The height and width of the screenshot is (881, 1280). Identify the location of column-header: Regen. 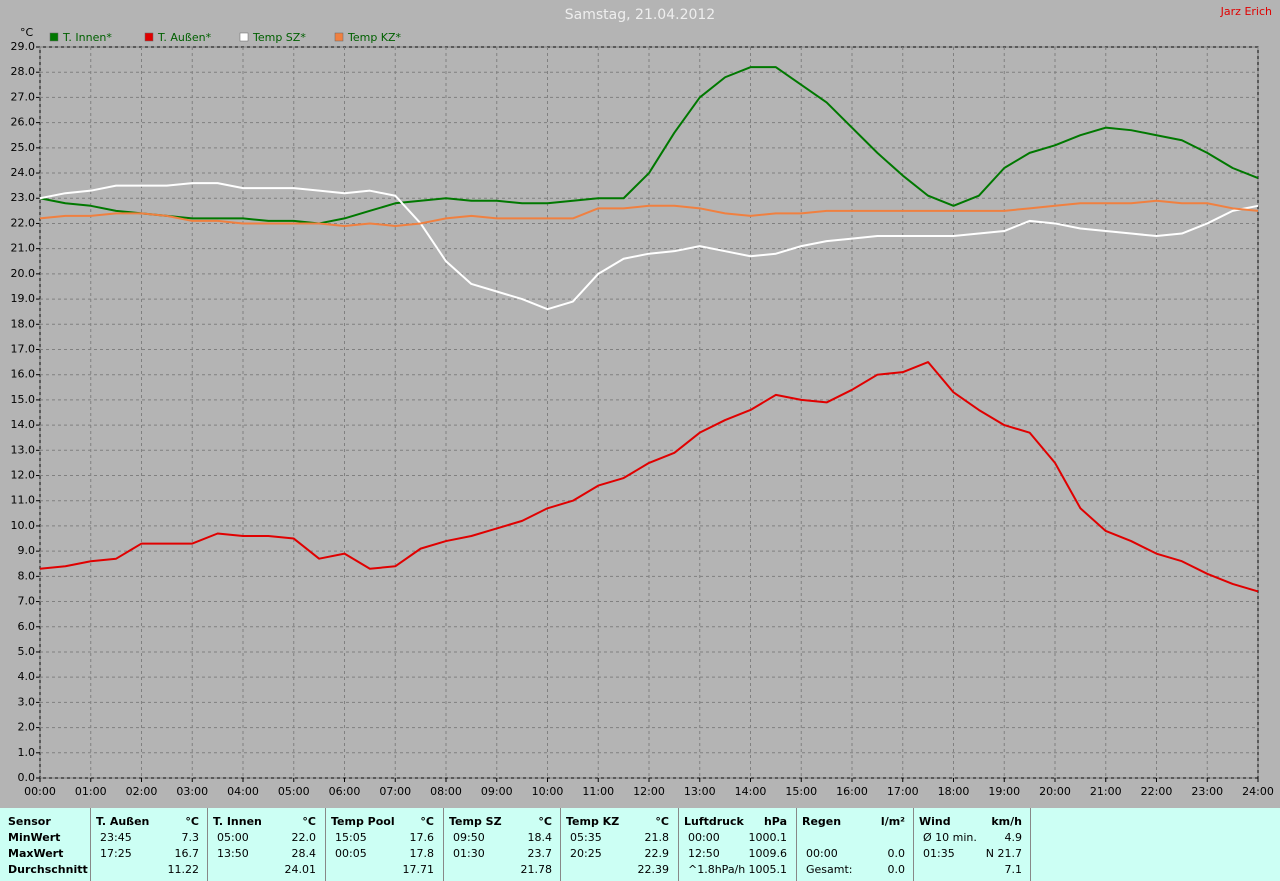
(822, 821).